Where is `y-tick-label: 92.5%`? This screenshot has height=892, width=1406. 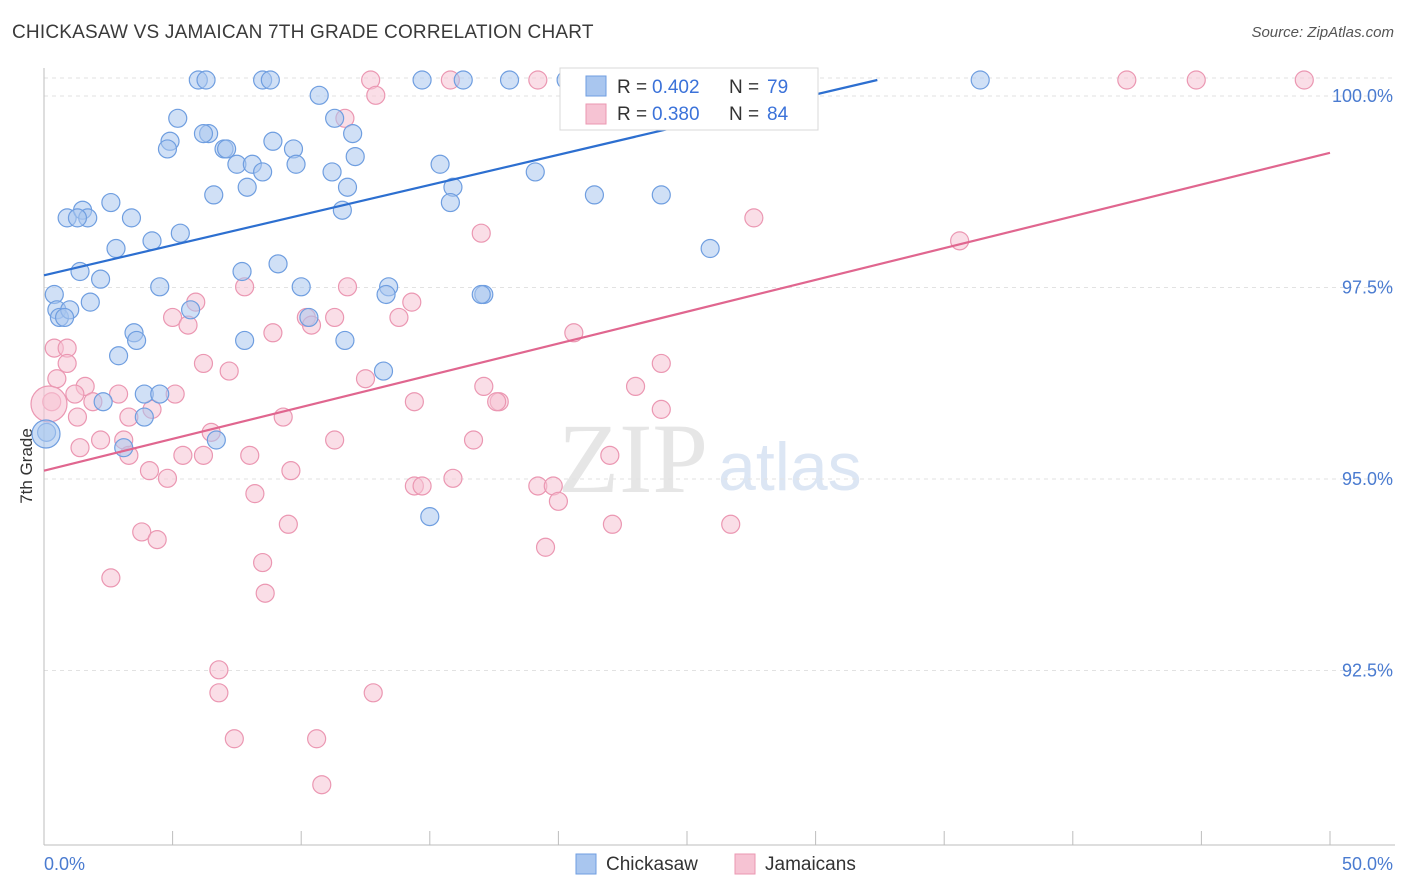
y-tick-label: 92.5% is located at coordinates (1367, 671).